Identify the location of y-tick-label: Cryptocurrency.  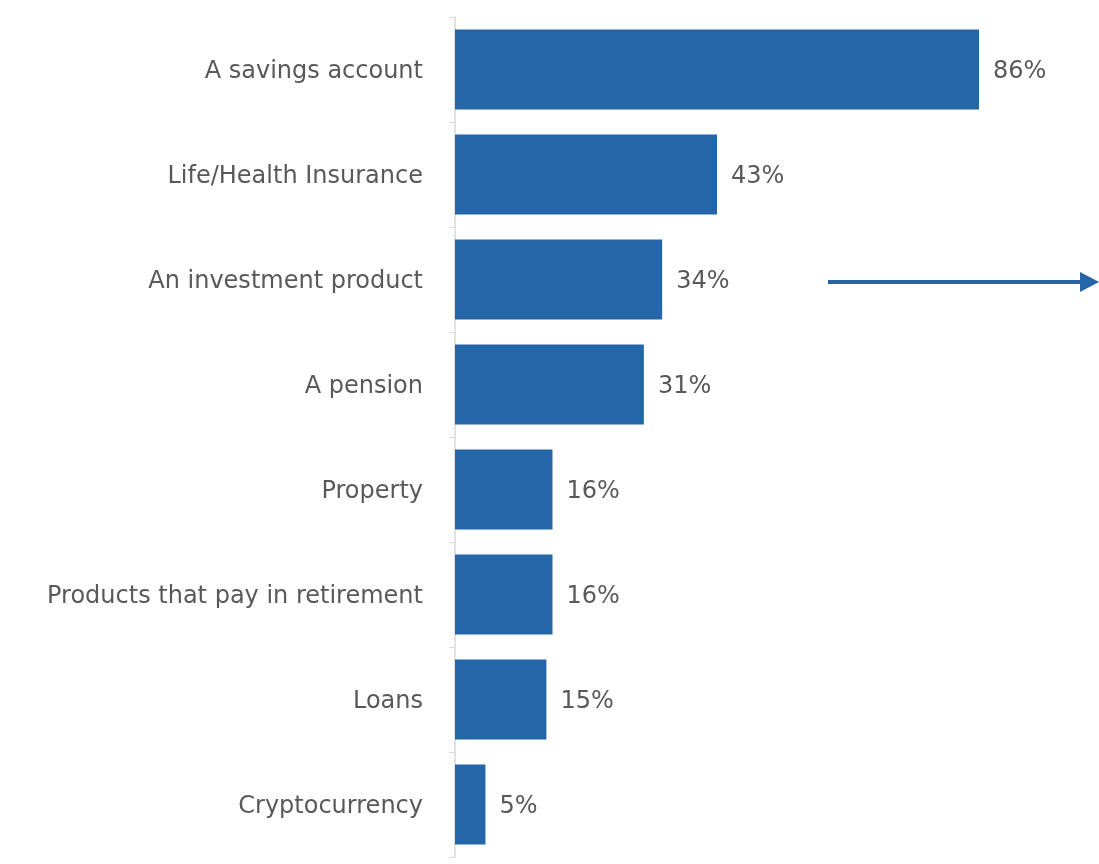
(330, 804).